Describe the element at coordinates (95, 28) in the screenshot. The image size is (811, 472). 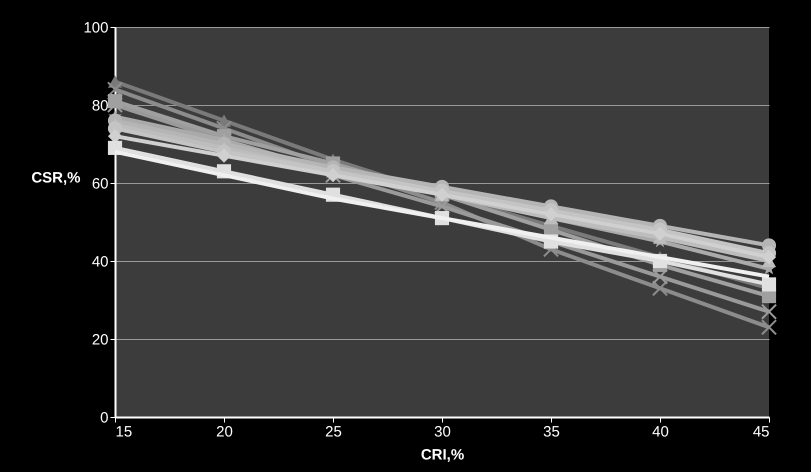
I see `y-tick-label: 100` at that location.